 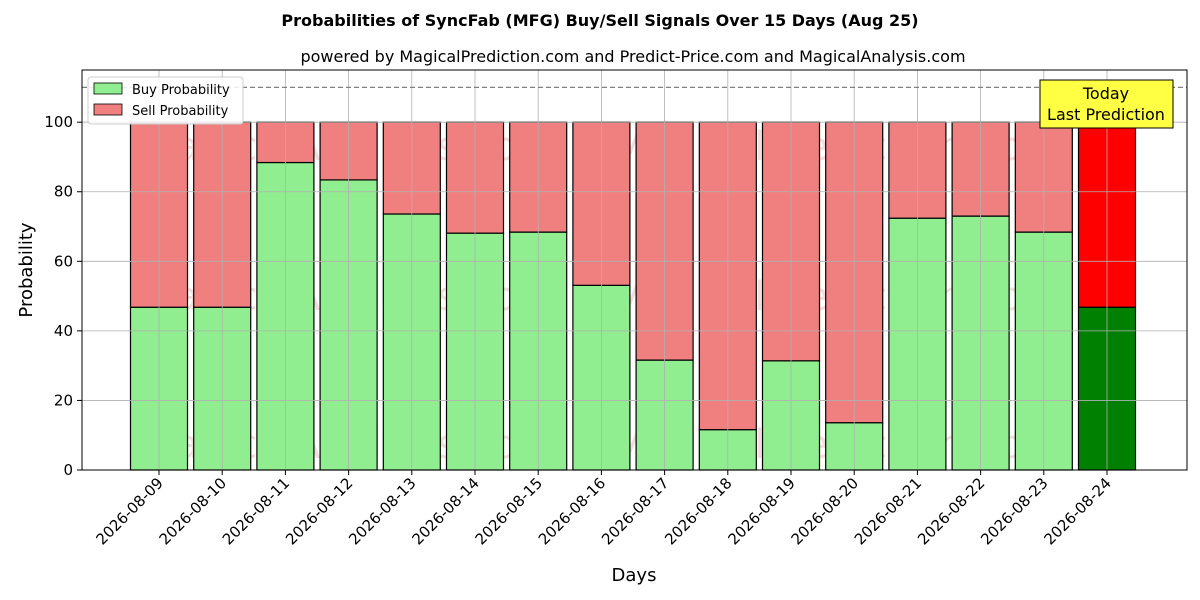 What do you see at coordinates (63, 261) in the screenshot?
I see `y-tick-label: 60` at bounding box center [63, 261].